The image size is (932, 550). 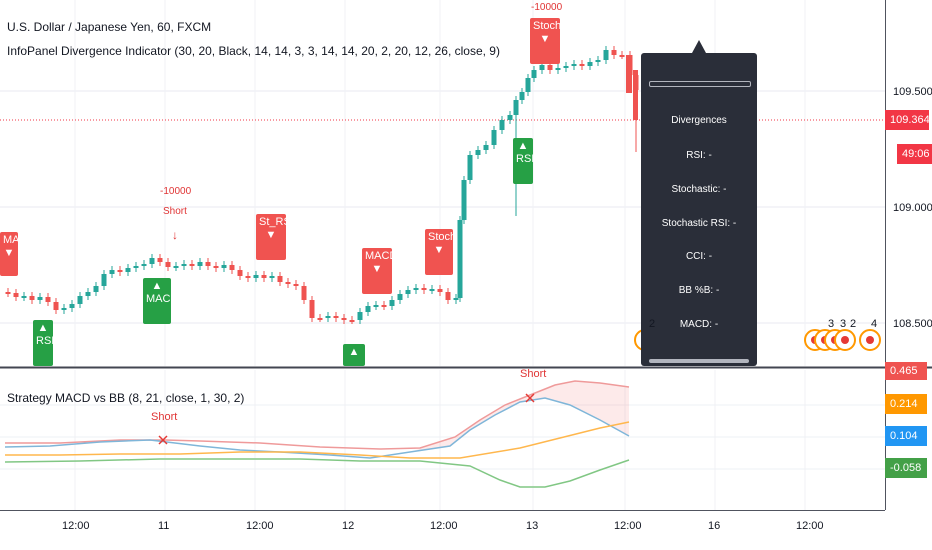 I want to click on signal-stoch-short-2: Stoch ▼, so click(x=545, y=41).